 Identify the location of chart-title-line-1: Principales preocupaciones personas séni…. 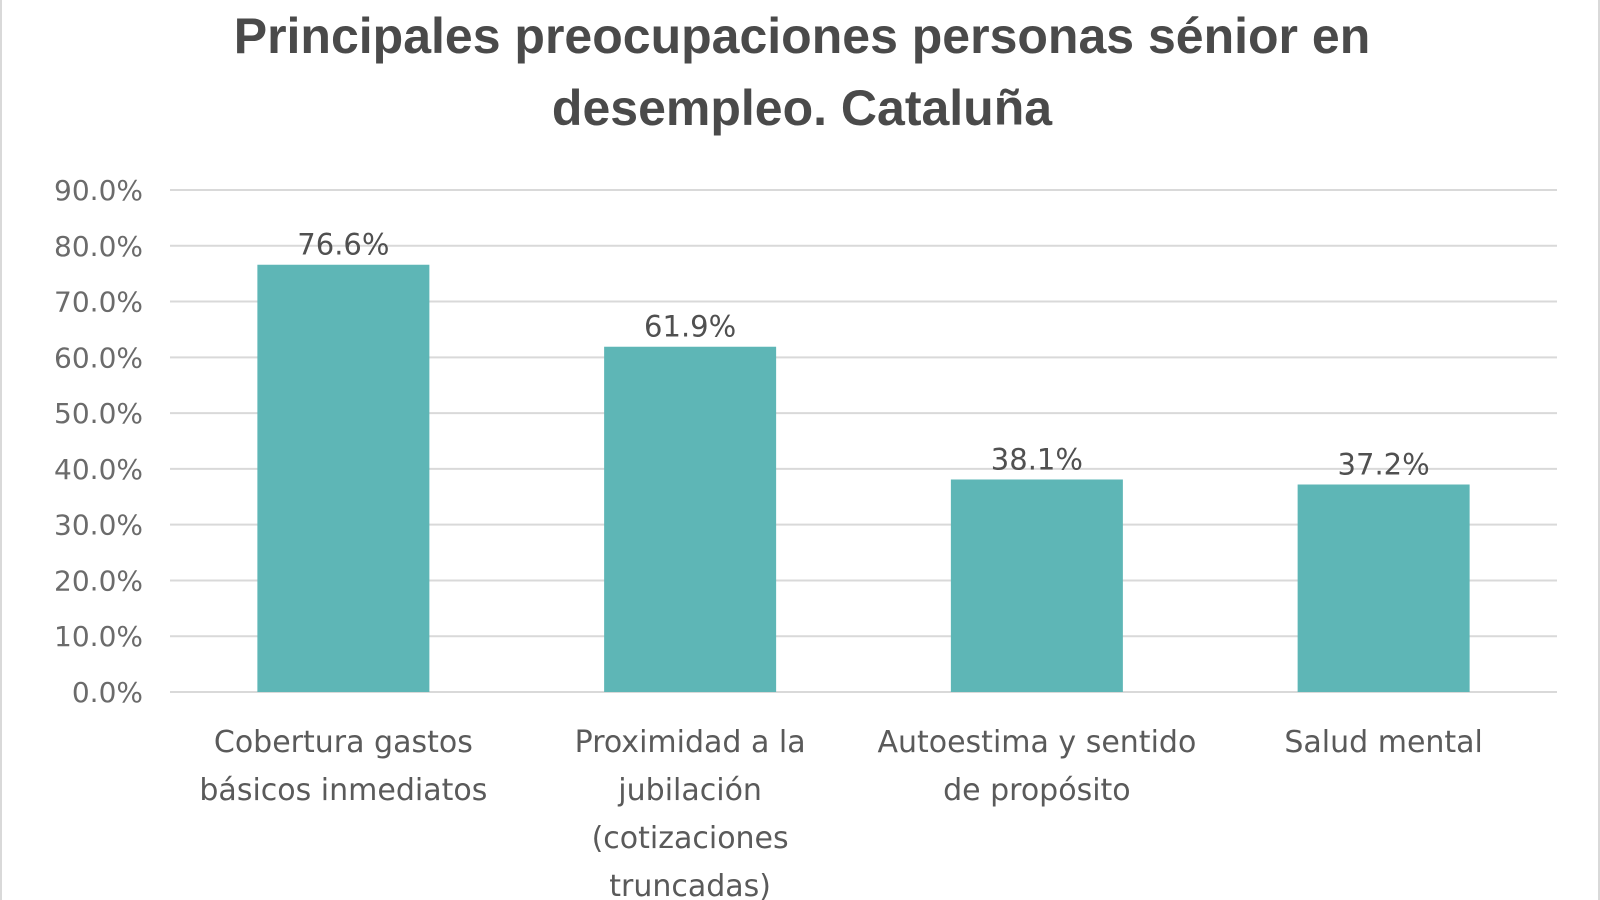
(802, 36).